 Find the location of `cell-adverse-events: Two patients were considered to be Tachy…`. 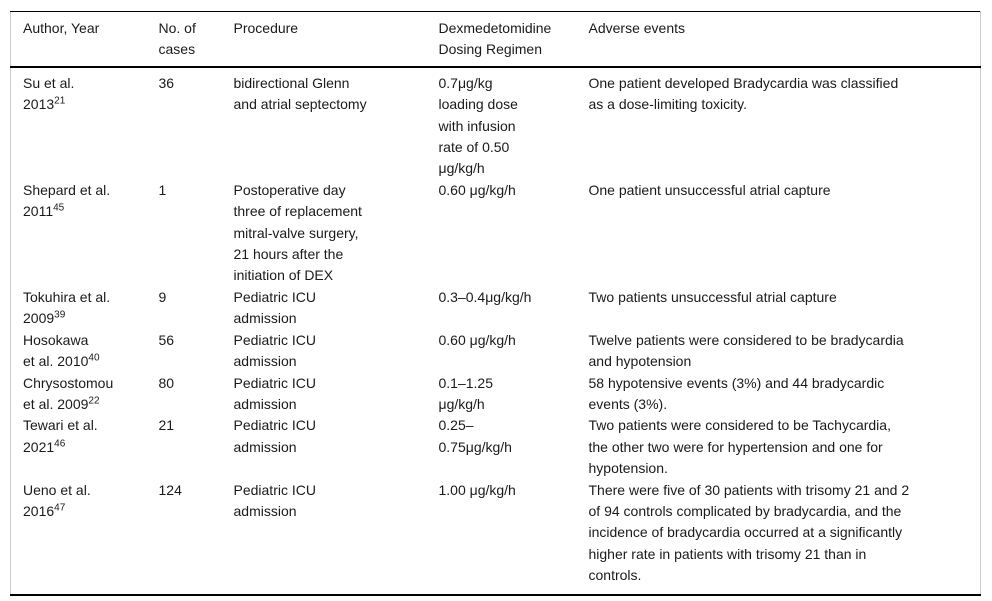

cell-adverse-events: Two patients were considered to be Tachy… is located at coordinates (739, 447).